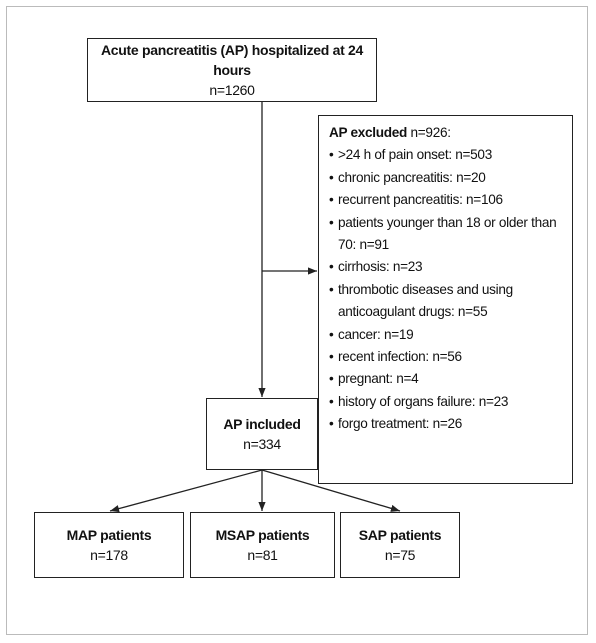  Describe the element at coordinates (446, 357) in the screenshot. I see `excluded-item: recent infection: n=56` at that location.